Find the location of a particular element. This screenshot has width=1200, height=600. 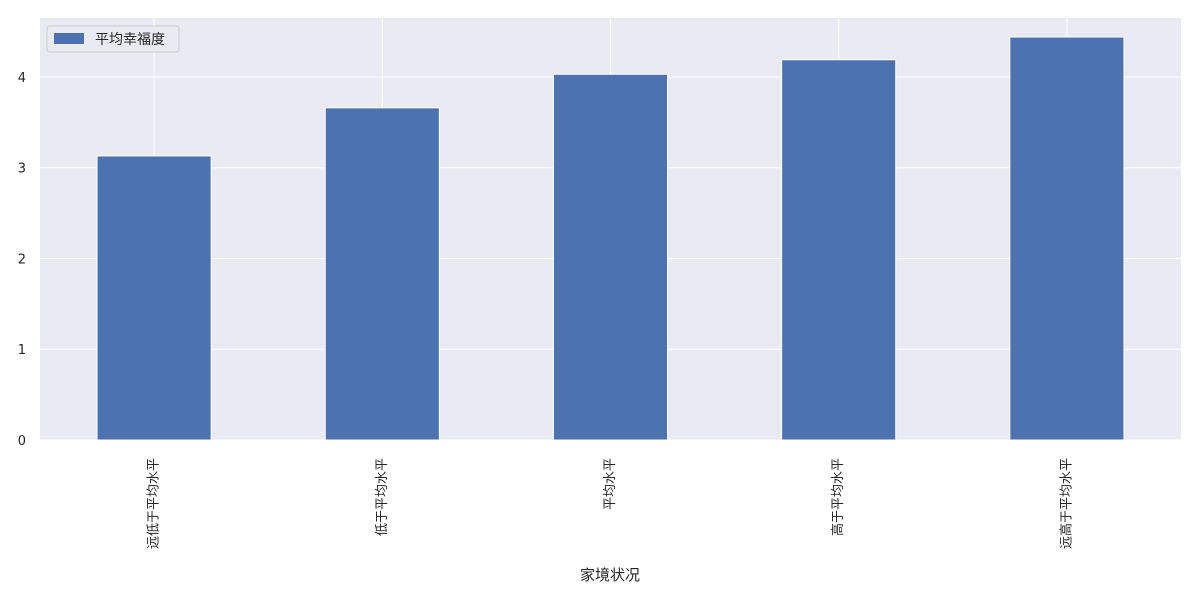

legend-swatch is located at coordinates (69, 38).